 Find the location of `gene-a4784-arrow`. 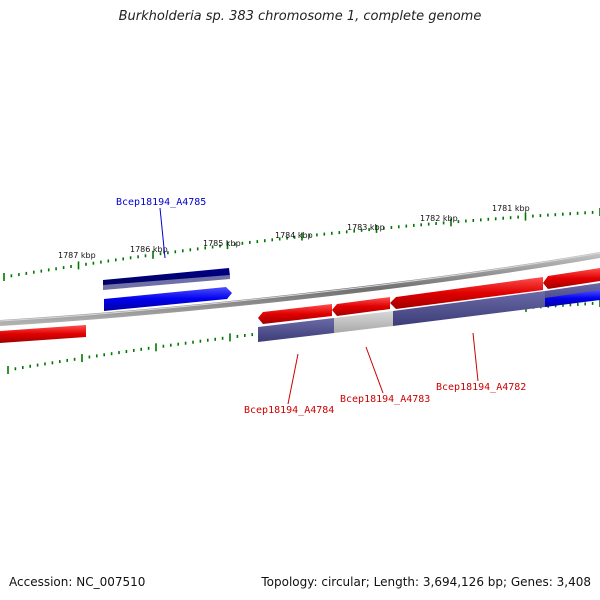

gene-a4784-arrow is located at coordinates (295, 314).